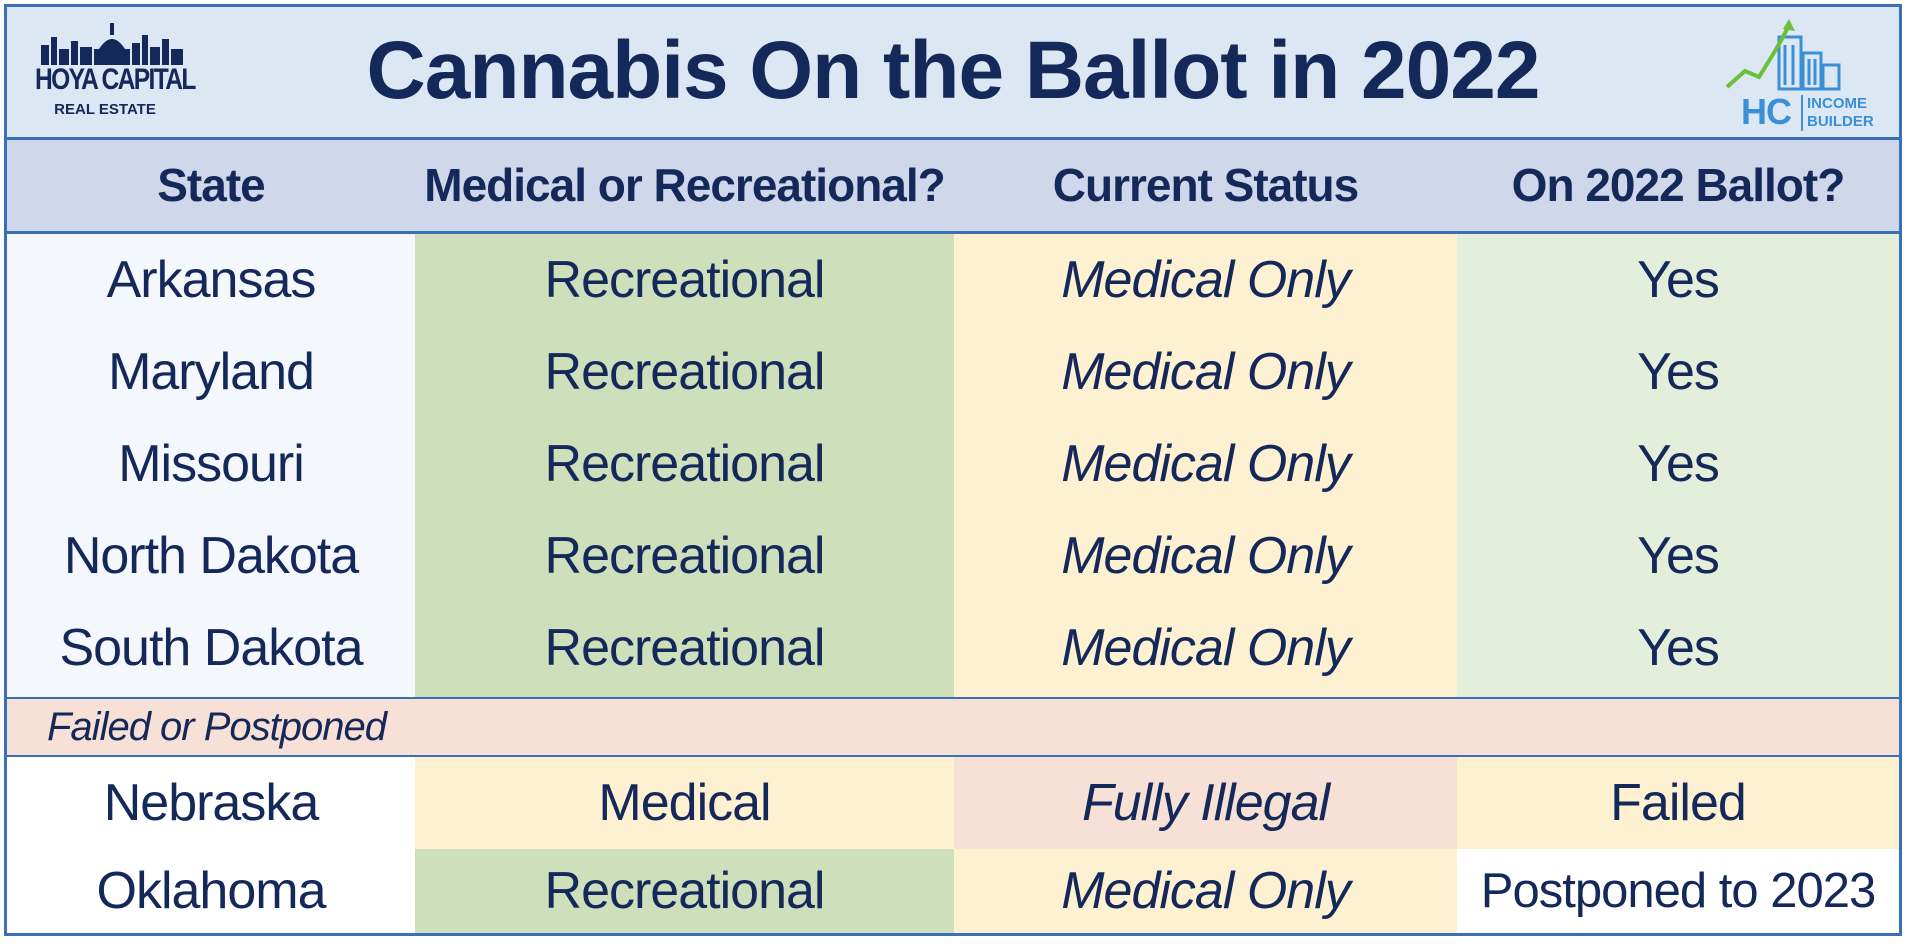 This screenshot has width=1912, height=944. Describe the element at coordinates (105, 109) in the screenshot. I see `logo-subtitle: REAL ESTATE` at that location.